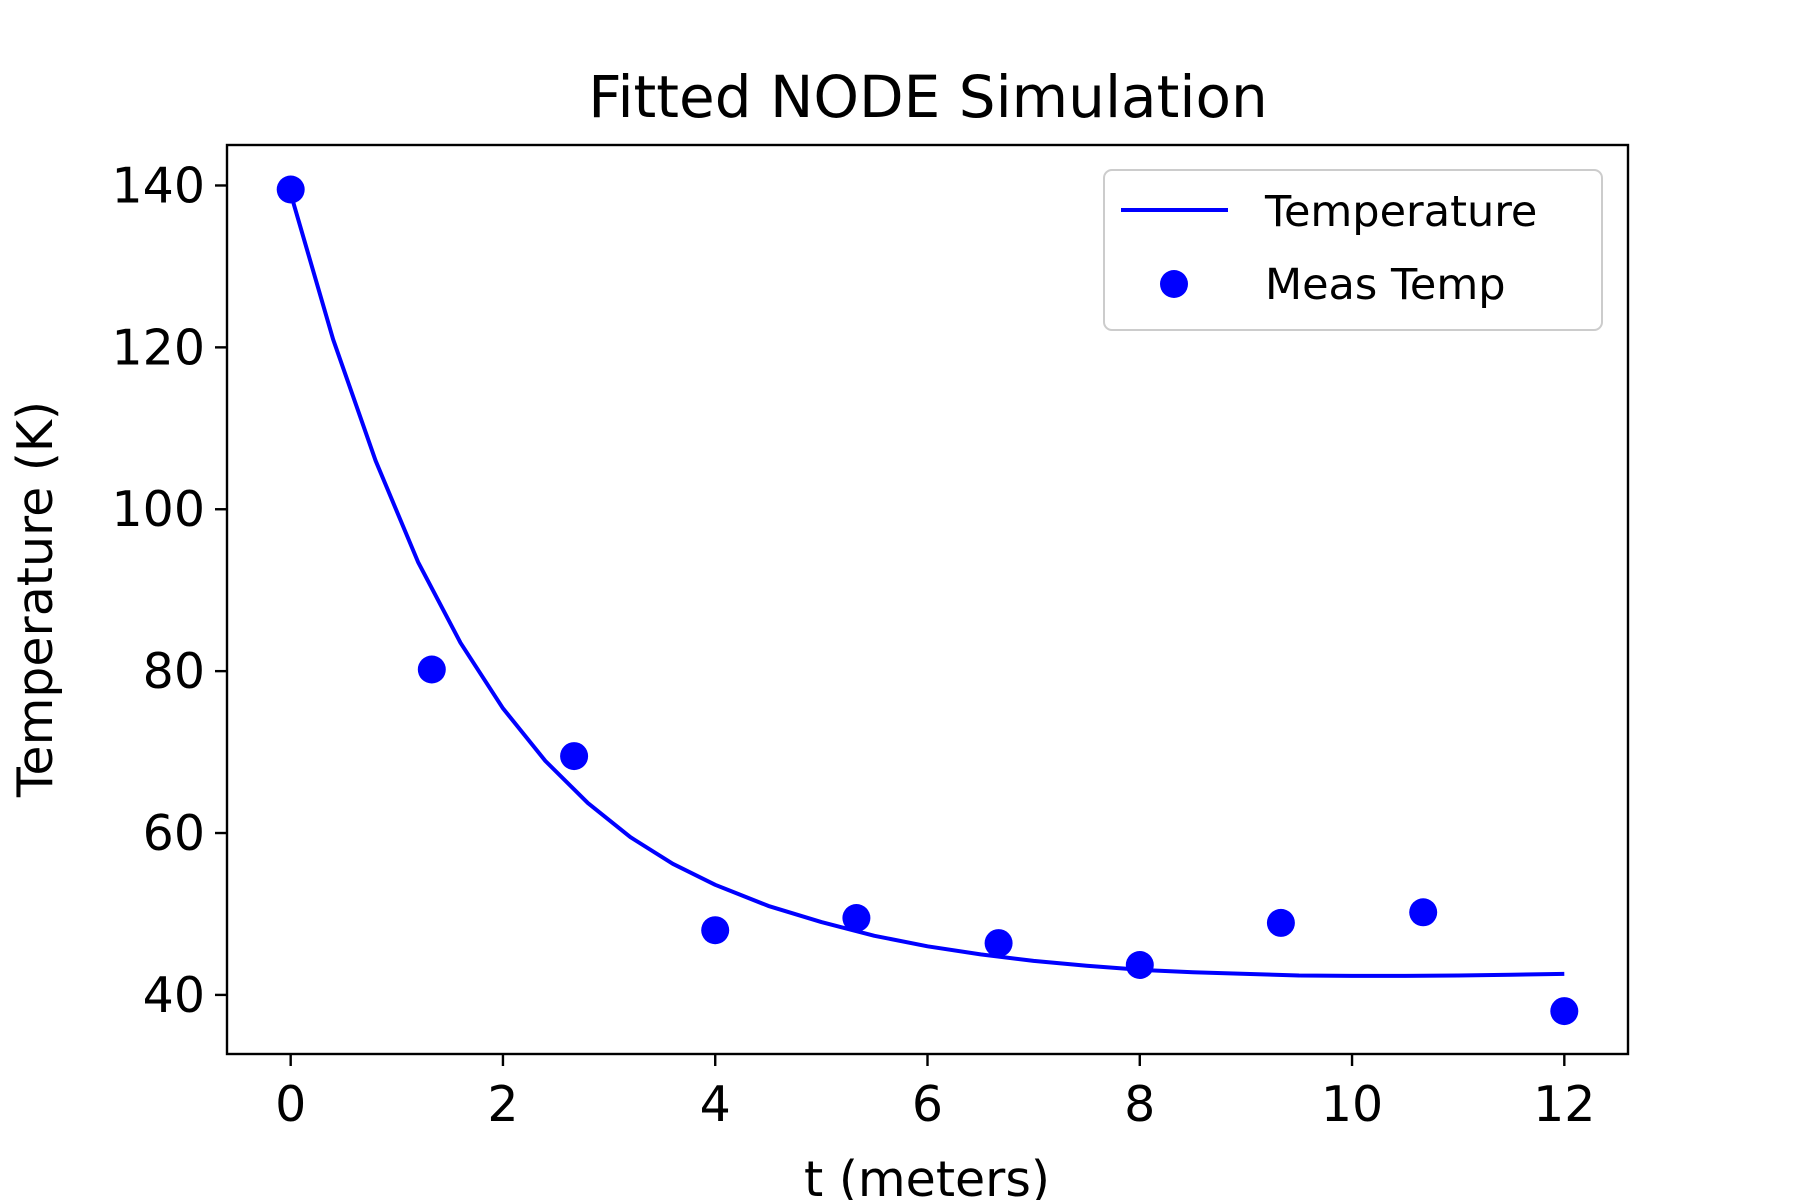  What do you see at coordinates (158, 185) in the screenshot?
I see `y-tick-label: 140` at bounding box center [158, 185].